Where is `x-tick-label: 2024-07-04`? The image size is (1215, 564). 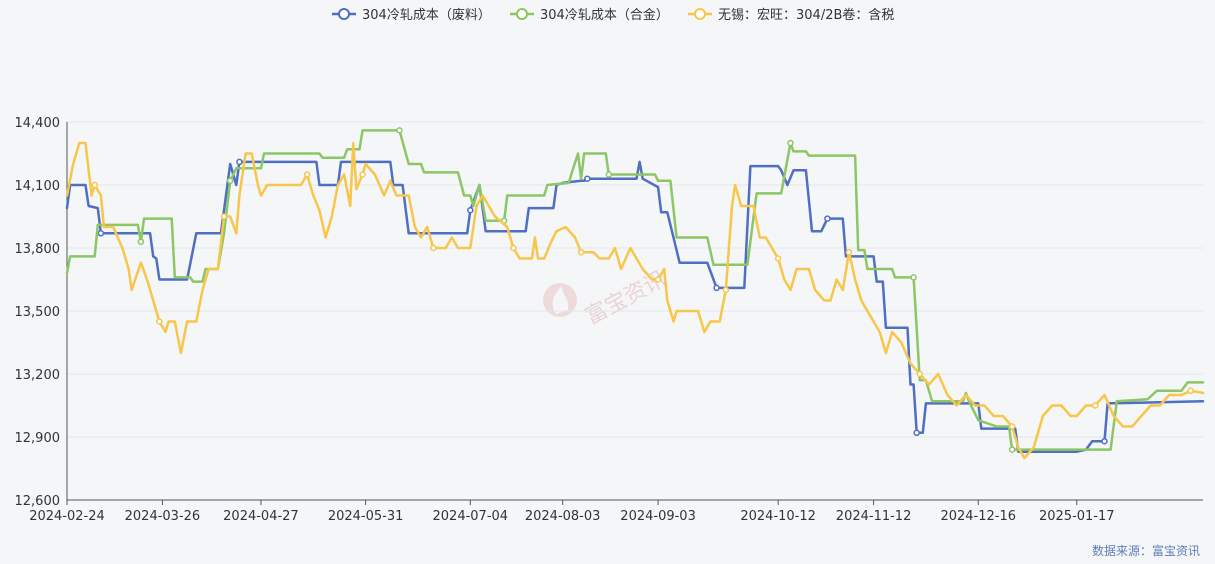
x-tick-label: 2024-07-04 is located at coordinates (471, 516).